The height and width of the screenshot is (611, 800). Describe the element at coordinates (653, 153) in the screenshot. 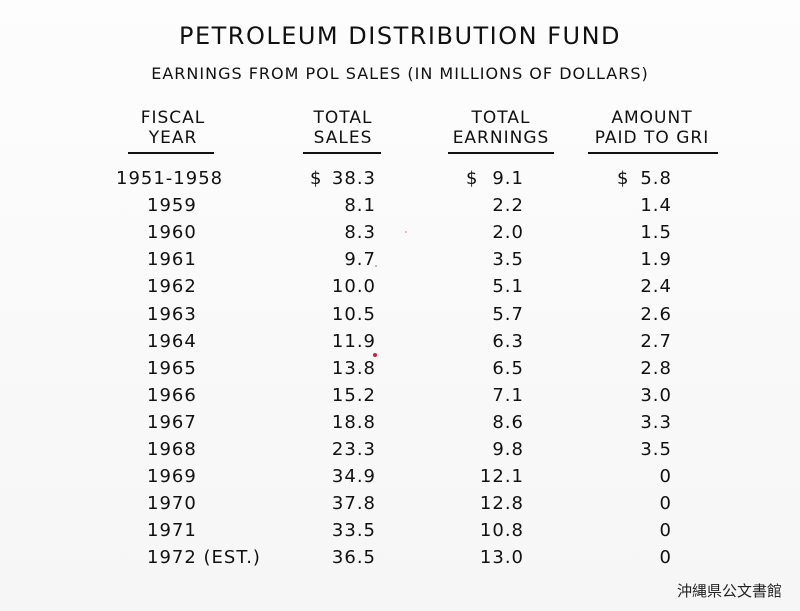

I see `header-underline-amount-paid` at that location.